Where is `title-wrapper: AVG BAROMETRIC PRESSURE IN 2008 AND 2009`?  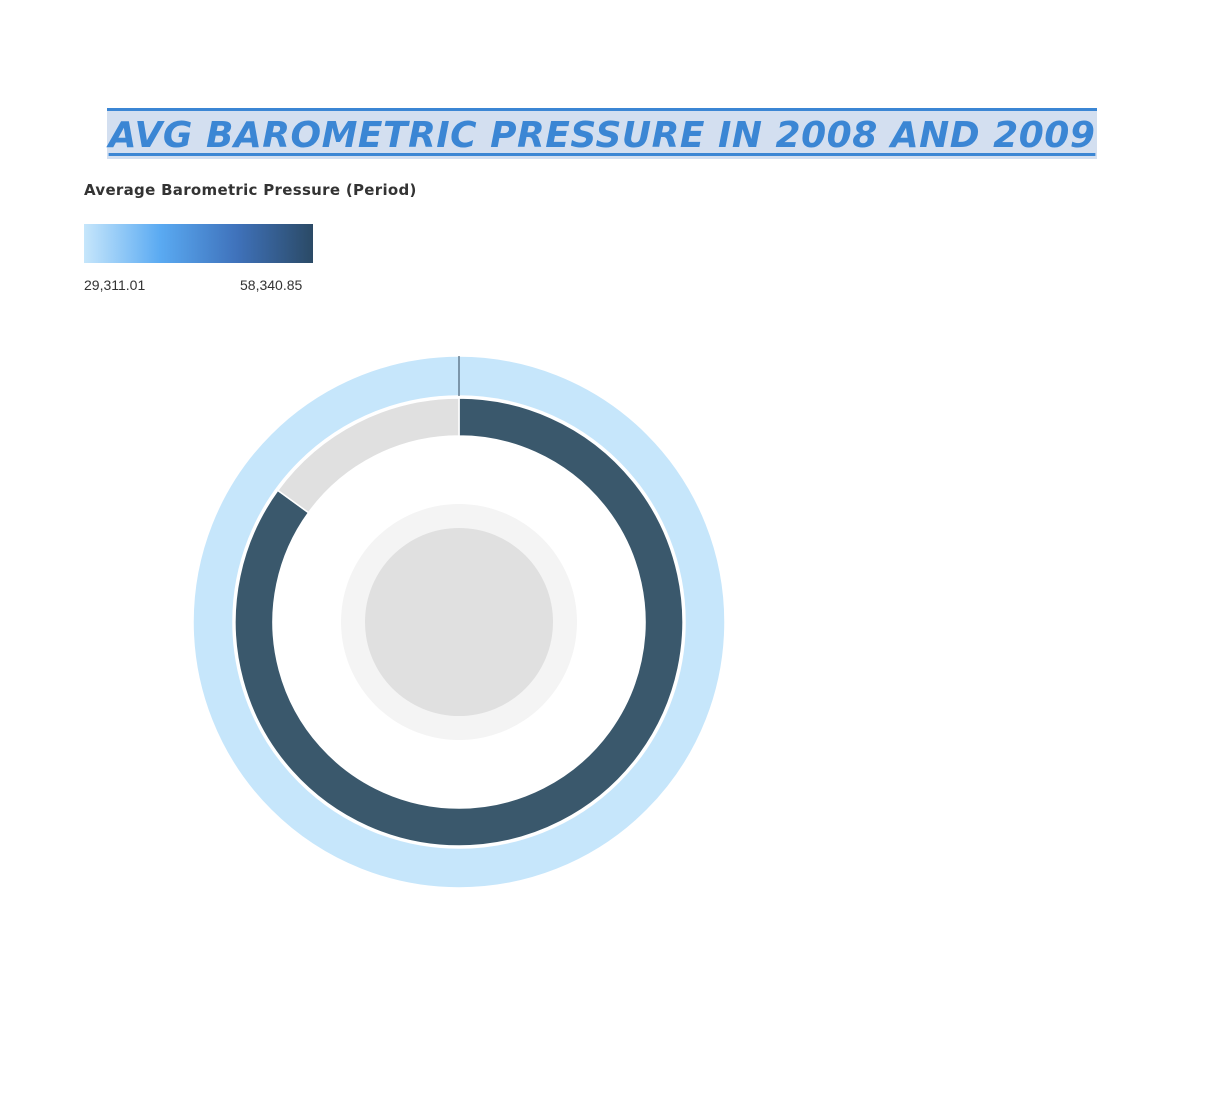 title-wrapper: AVG BAROMETRIC PRESSURE IN 2008 AND 2009 is located at coordinates (602, 133).